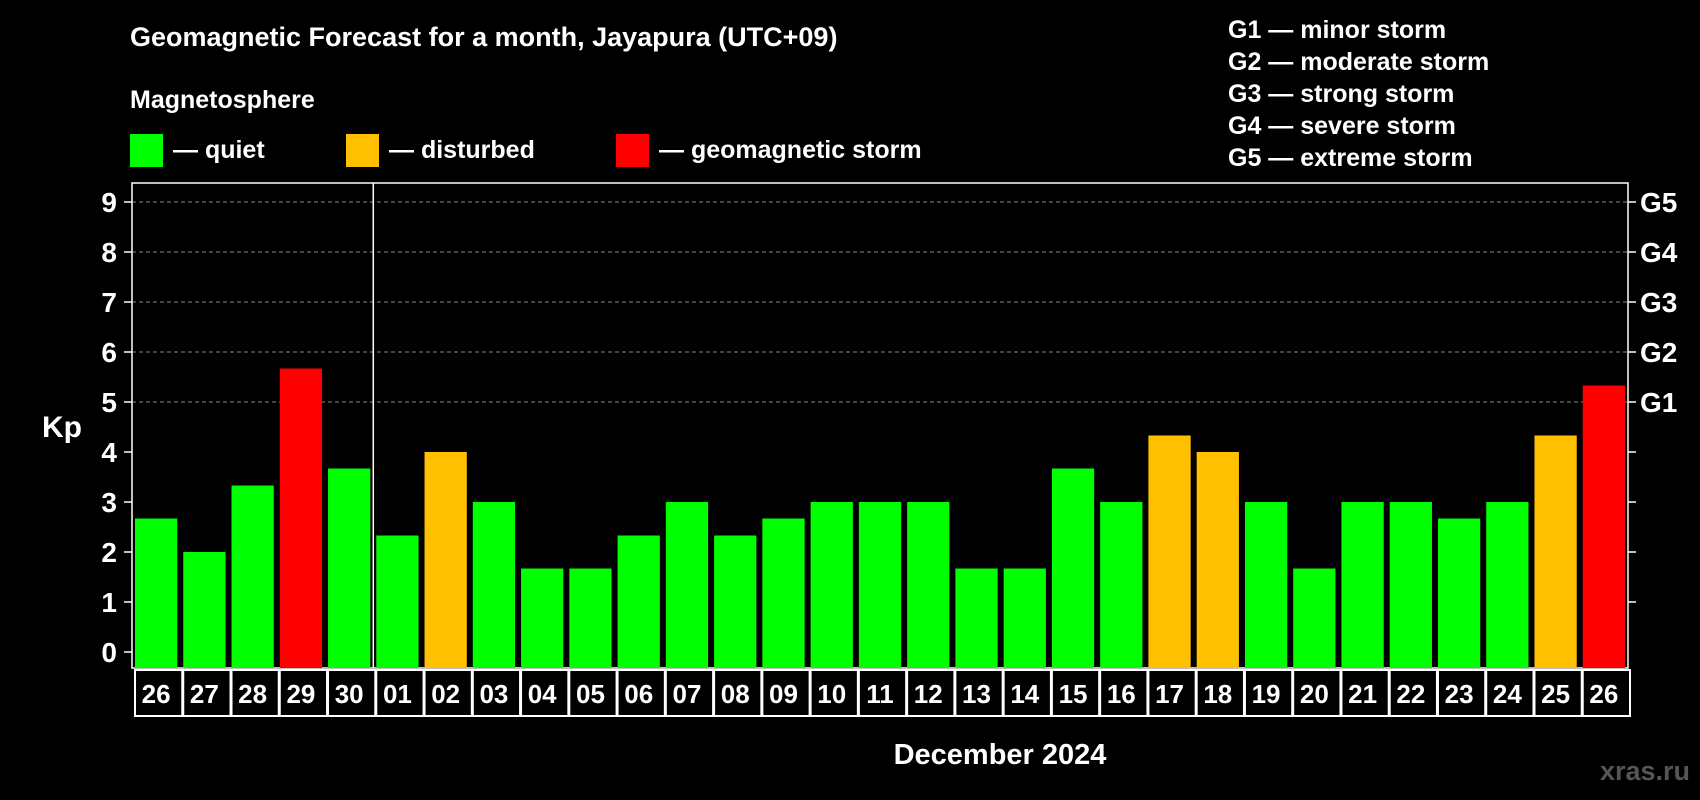  Describe the element at coordinates (1507, 694) in the screenshot. I see `x-tick-label: 24` at that location.